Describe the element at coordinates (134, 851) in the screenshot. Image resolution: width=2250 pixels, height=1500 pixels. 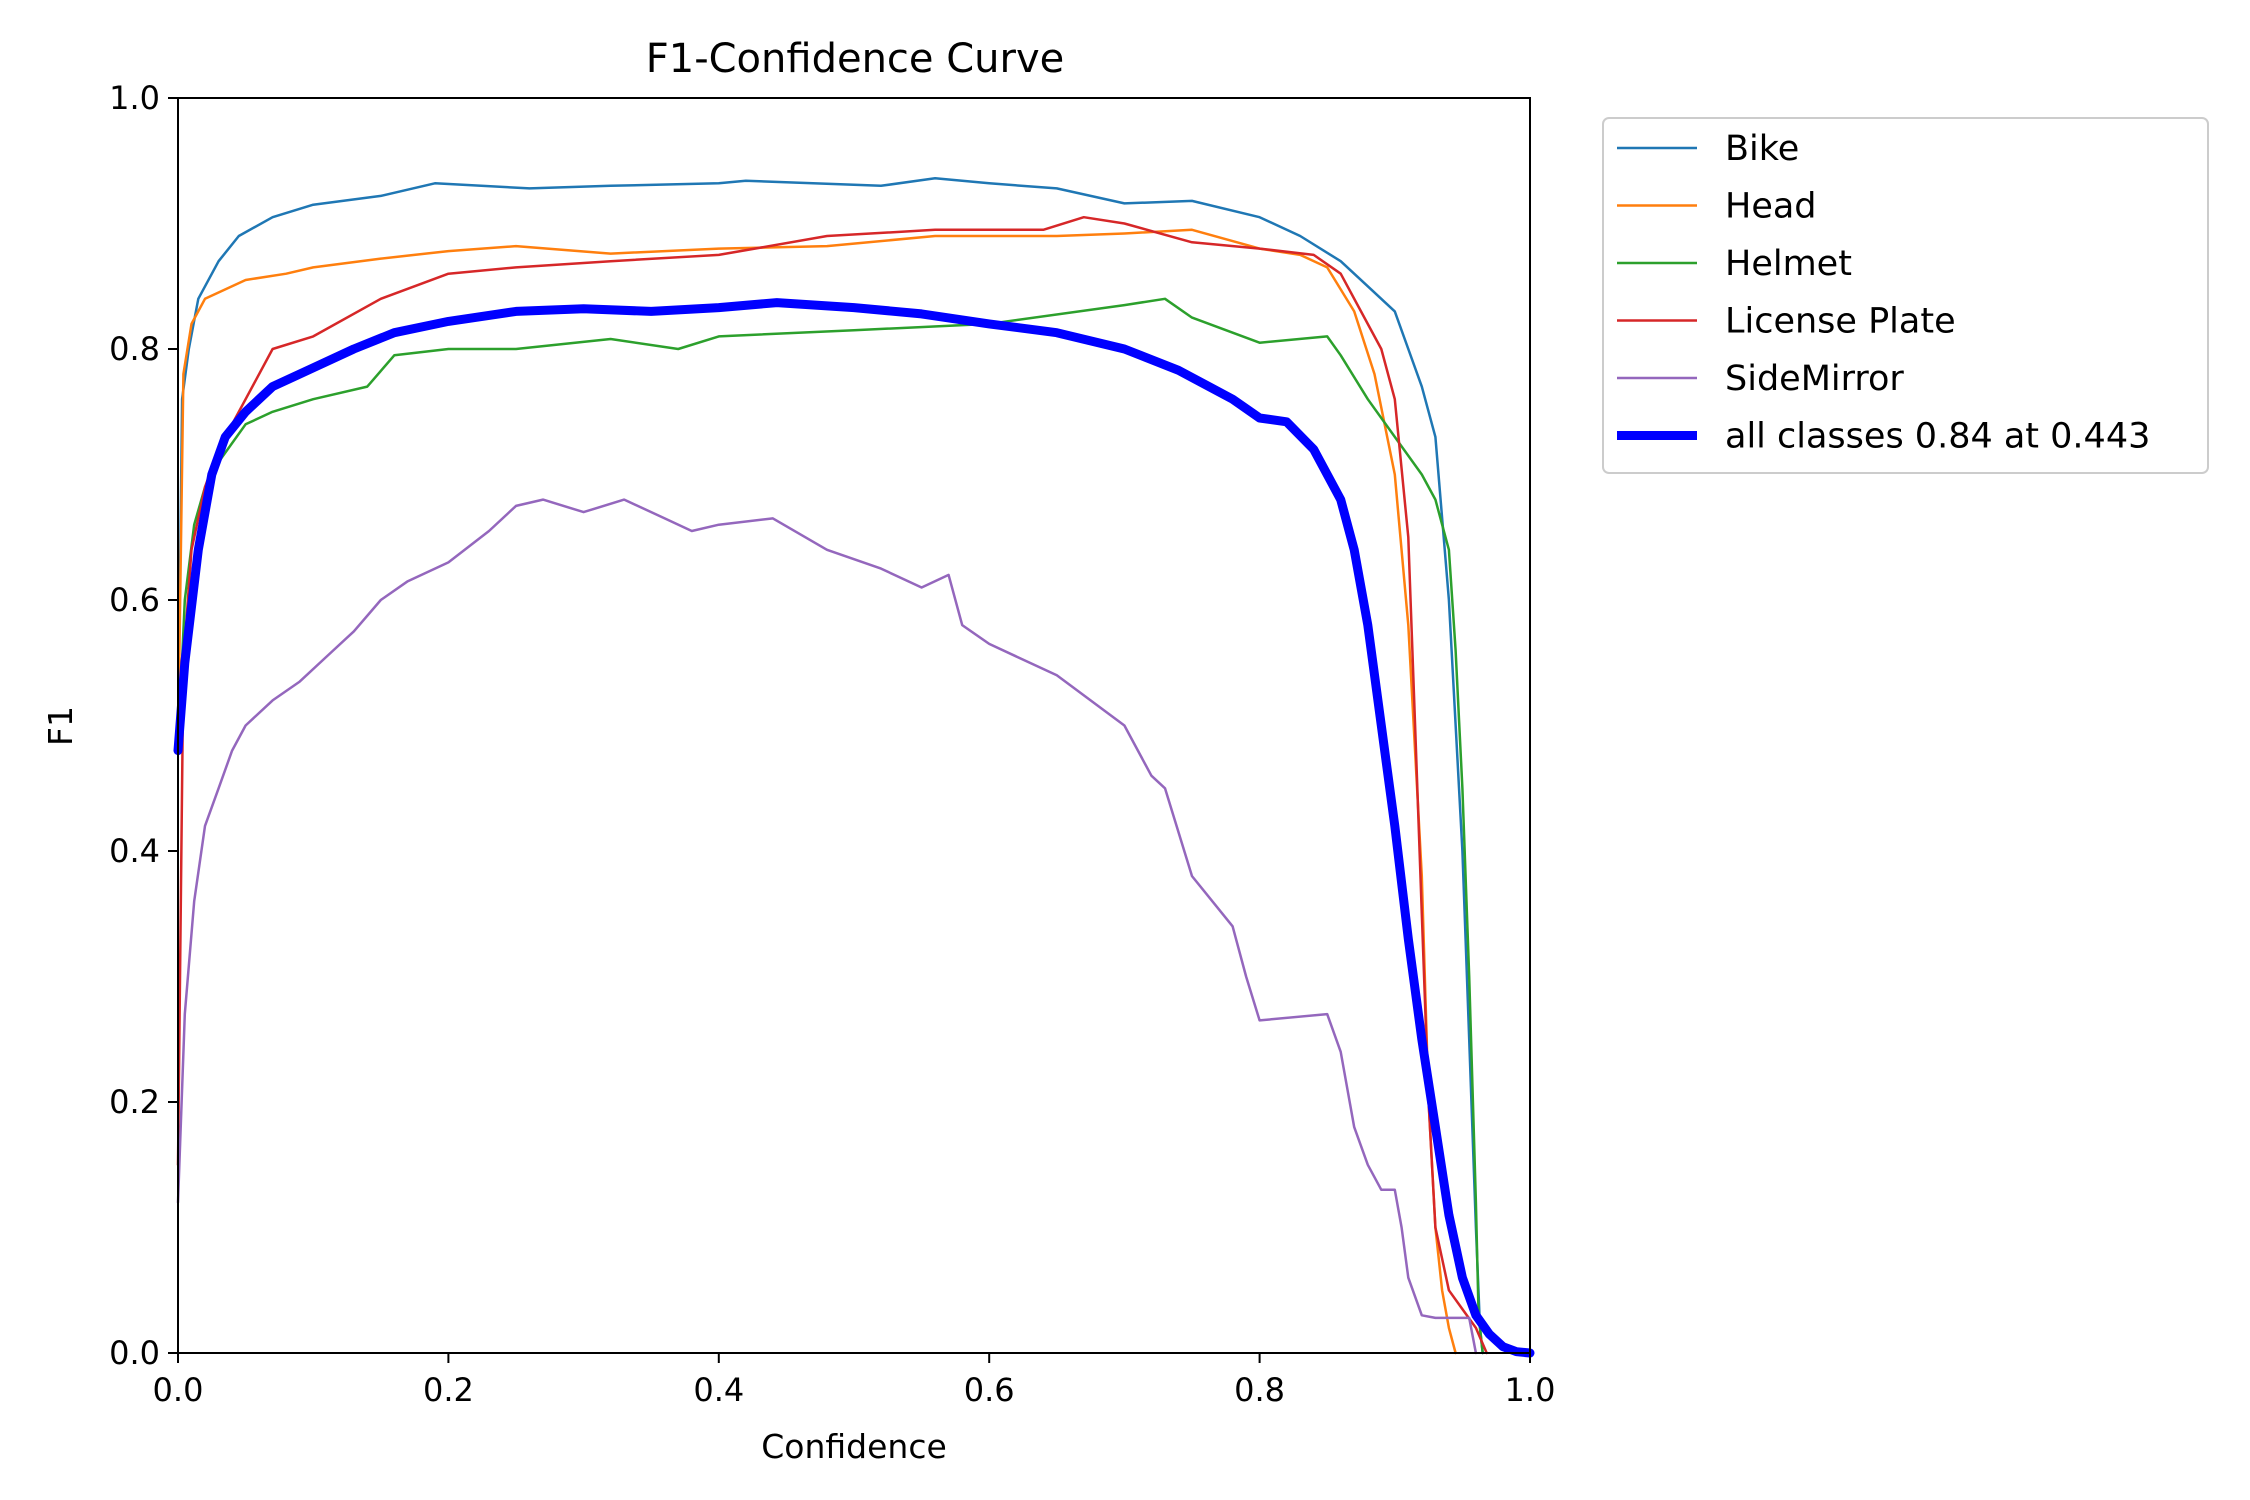
I see `y-tick-label: 0.4` at that location.